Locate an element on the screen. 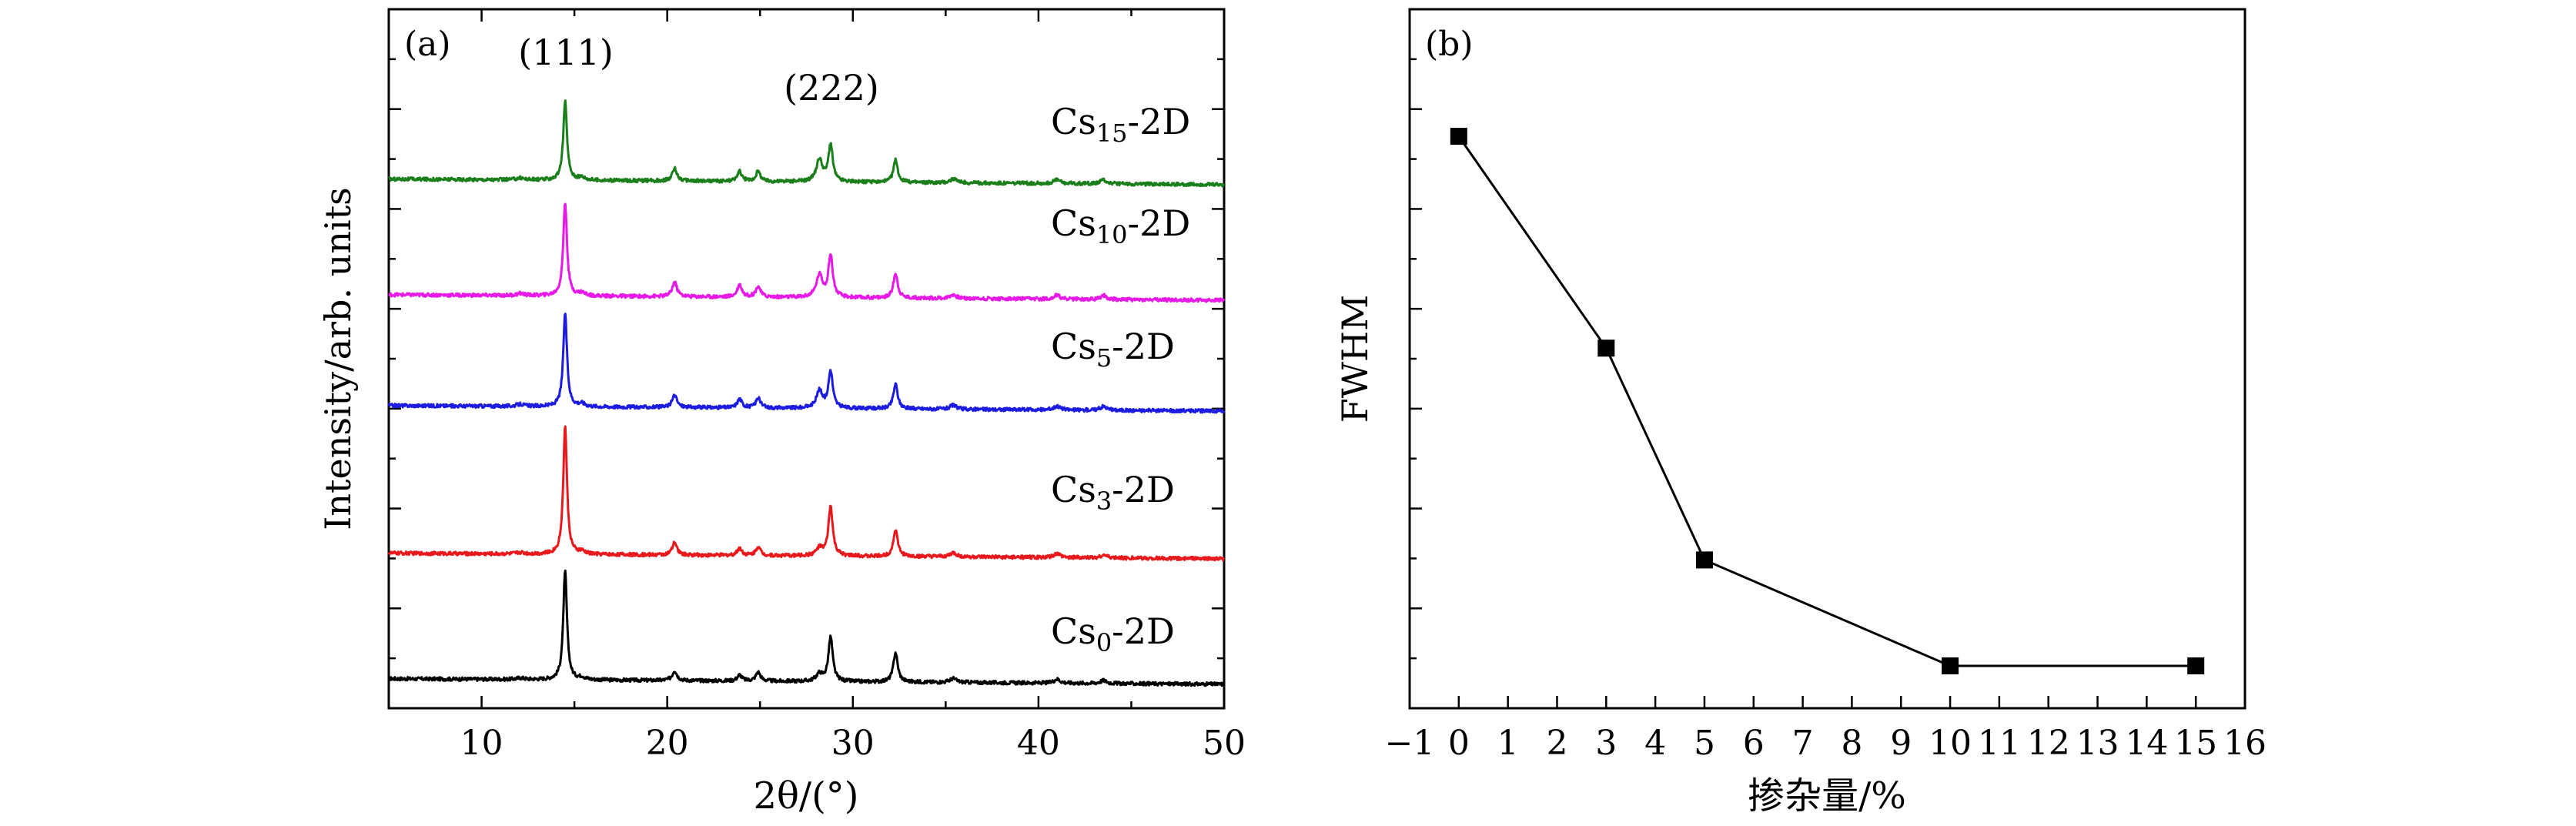 Image resolution: width=2576 pixels, height=826 pixels. x-tick-label: 13 is located at coordinates (2098, 743).